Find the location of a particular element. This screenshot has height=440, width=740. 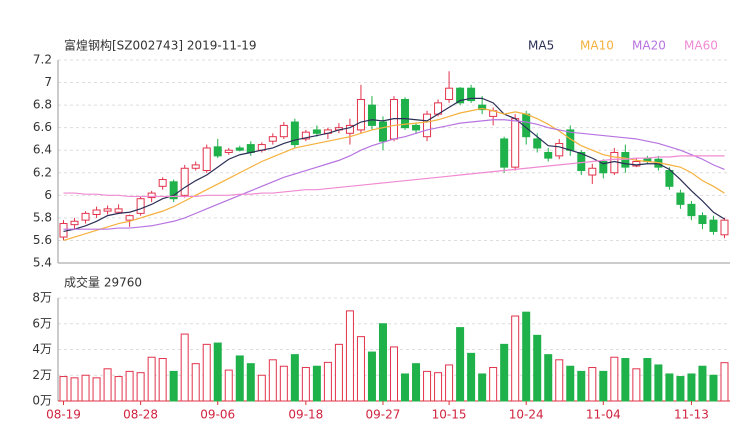

x-tick-label: 10-15 is located at coordinates (449, 415).